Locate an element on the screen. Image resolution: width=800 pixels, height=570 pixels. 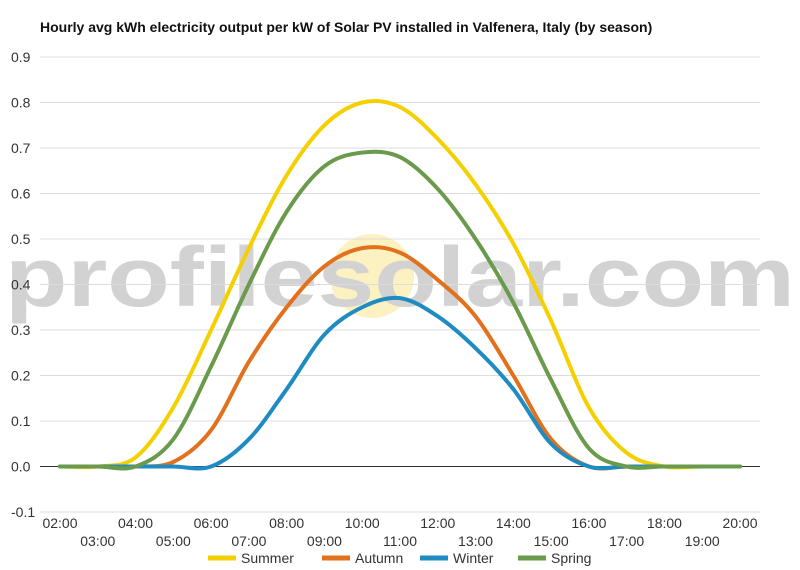
x-tick-label: 13:00 is located at coordinates (475, 541).